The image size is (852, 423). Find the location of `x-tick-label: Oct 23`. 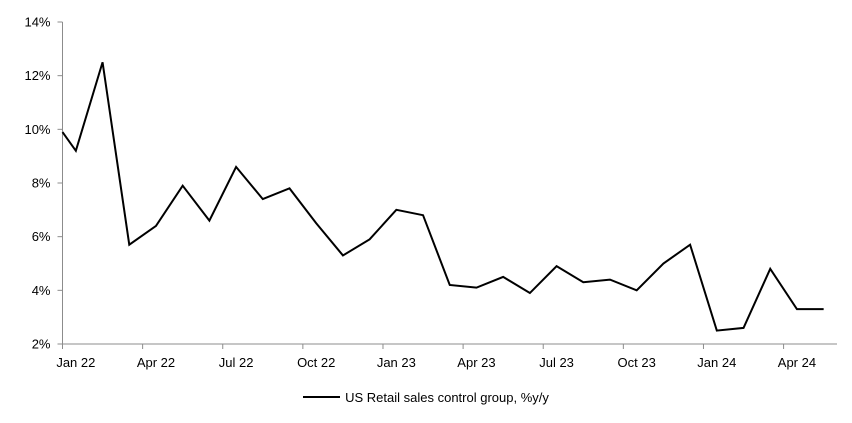

x-tick-label: Oct 23 is located at coordinates (637, 362).